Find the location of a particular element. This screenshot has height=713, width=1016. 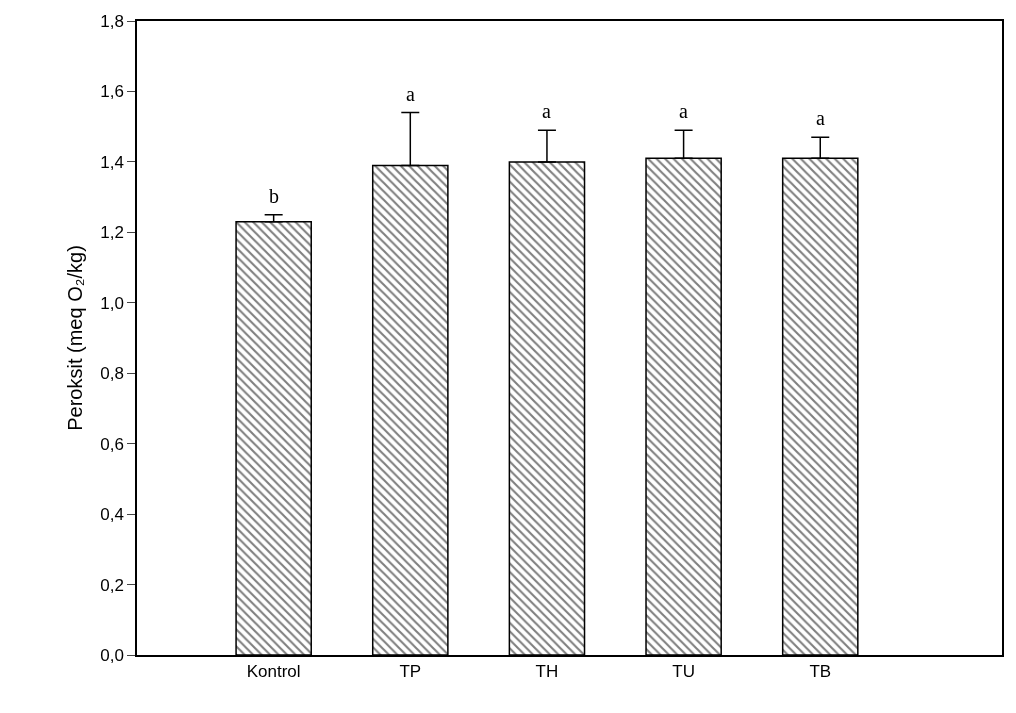

y-tick-label: 1,8 is located at coordinates (112, 21).